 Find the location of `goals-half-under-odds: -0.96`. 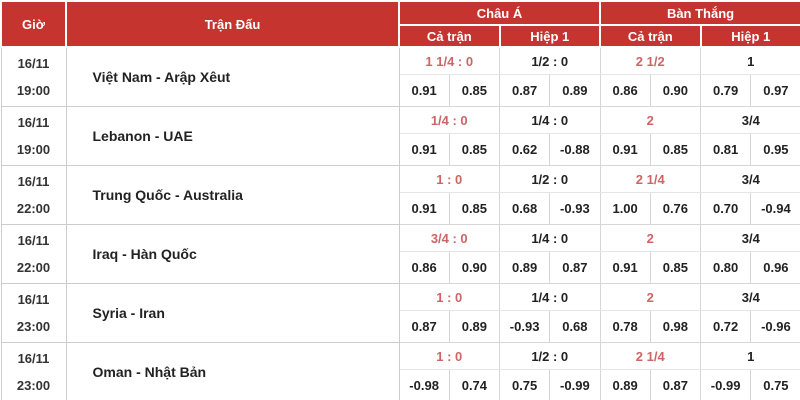

goals-half-under-odds: -0.96 is located at coordinates (775, 326).